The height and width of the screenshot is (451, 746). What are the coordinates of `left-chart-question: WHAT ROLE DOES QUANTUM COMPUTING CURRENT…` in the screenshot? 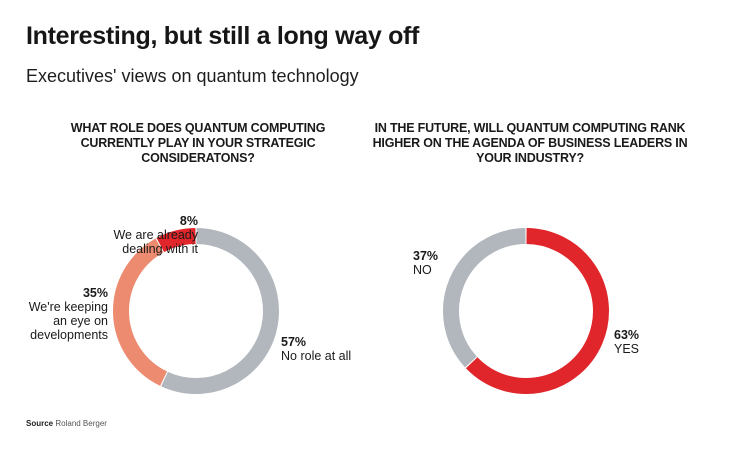 It's located at (198, 143).